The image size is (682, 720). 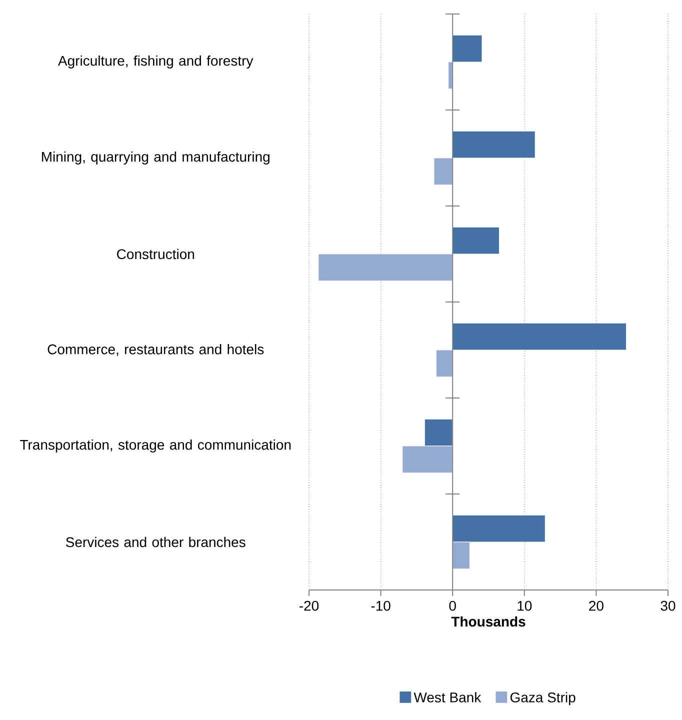 What do you see at coordinates (380, 605) in the screenshot?
I see `x-tick-label: -10` at bounding box center [380, 605].